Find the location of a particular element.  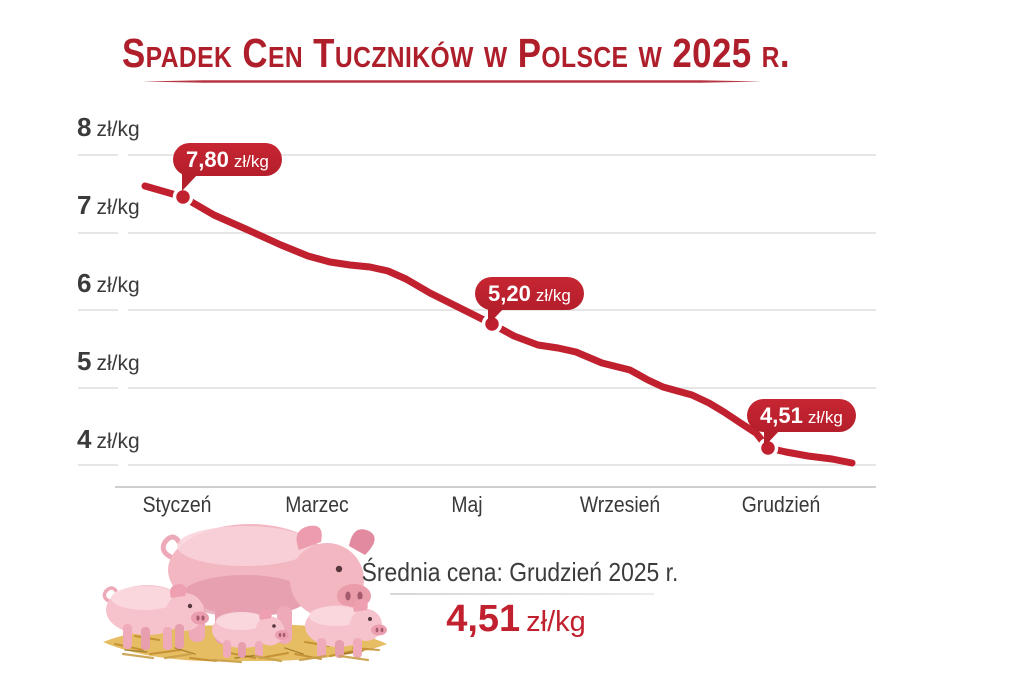

bubble-value: 5,20 is located at coordinates (509, 293).